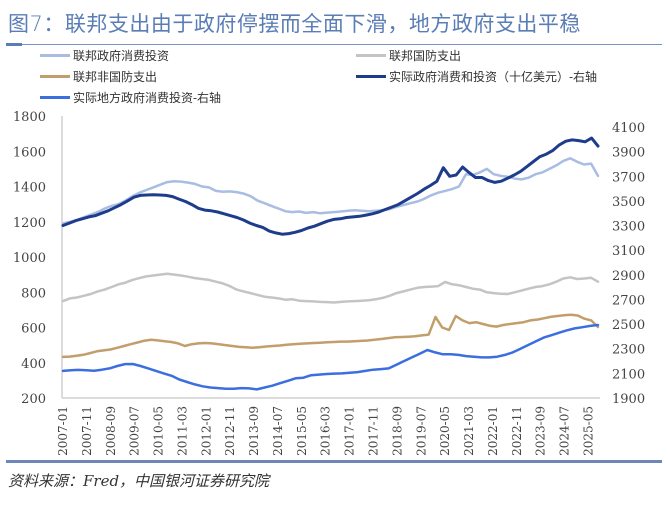 The image size is (668, 508). Describe the element at coordinates (278, 431) in the screenshot. I see `x-tick-label: 2014-07` at that location.